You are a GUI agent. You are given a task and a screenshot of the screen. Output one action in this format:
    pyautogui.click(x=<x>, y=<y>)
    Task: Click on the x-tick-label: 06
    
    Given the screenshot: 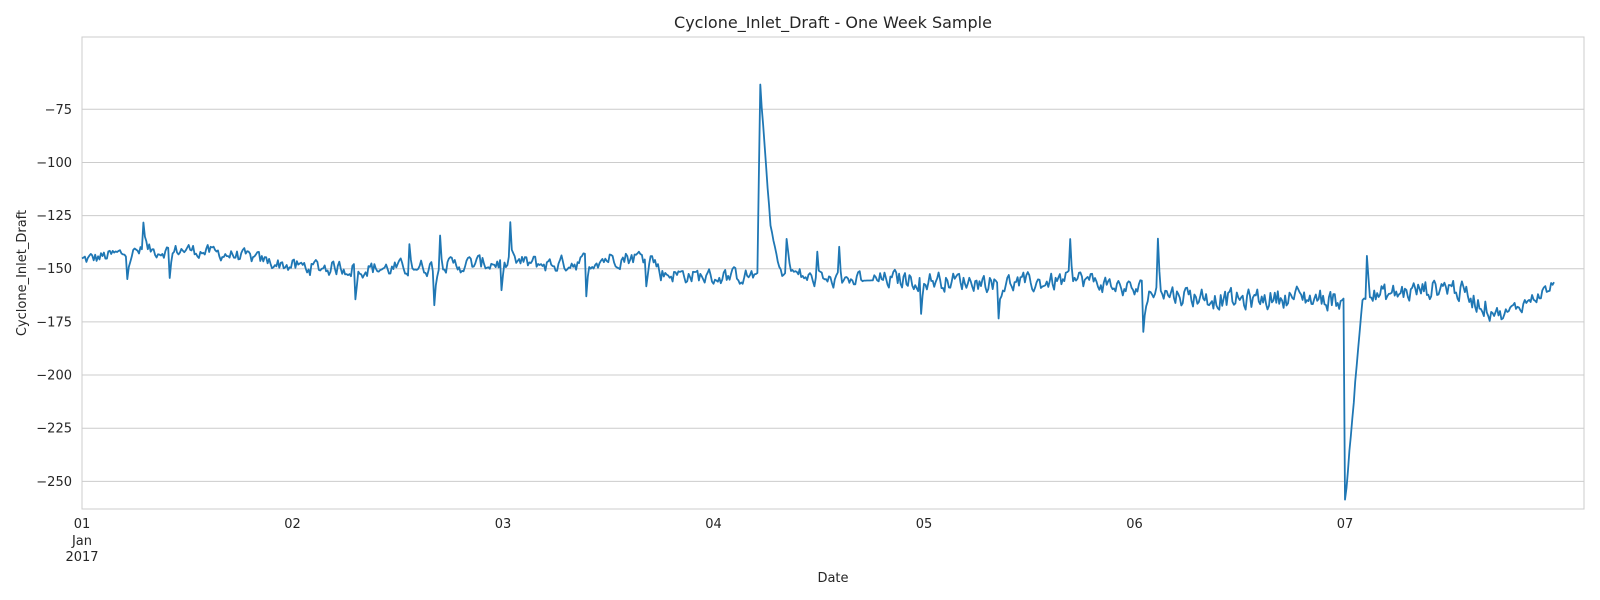 What is the action you would take?
    pyautogui.click(x=1134, y=524)
    